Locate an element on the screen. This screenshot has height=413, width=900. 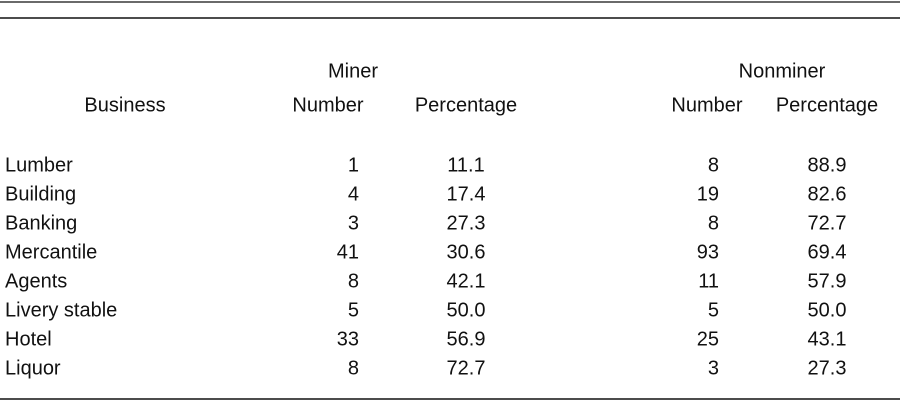
cell: 42.1 is located at coordinates (466, 281).